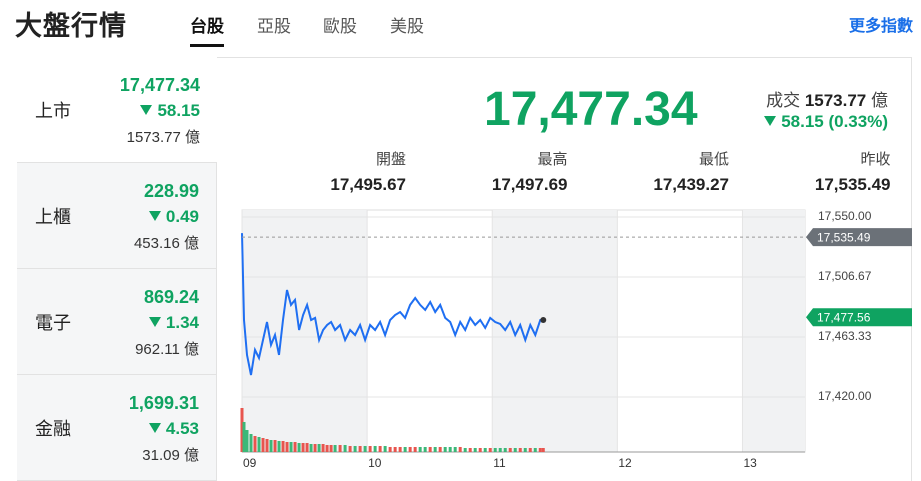 This screenshot has width=921, height=481. I want to click on index-item: 上市 17,477.34 58.15 1573.77 億, so click(117, 110).